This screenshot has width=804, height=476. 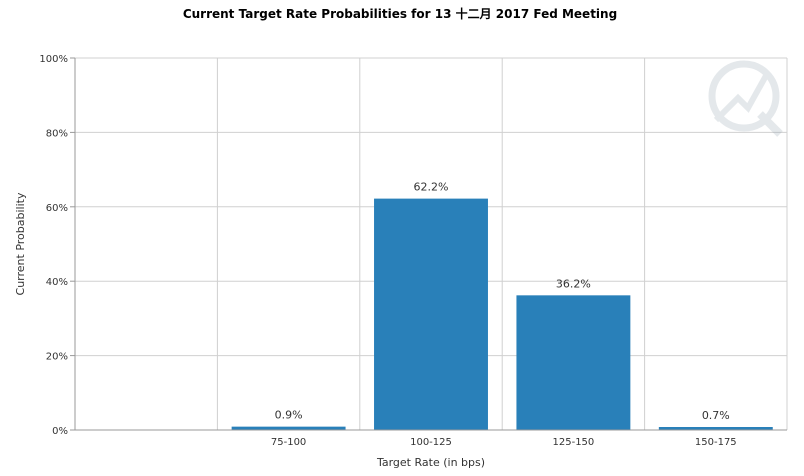 What do you see at coordinates (288, 442) in the screenshot?
I see `x-tick-label-75-100: 75-100` at bounding box center [288, 442].